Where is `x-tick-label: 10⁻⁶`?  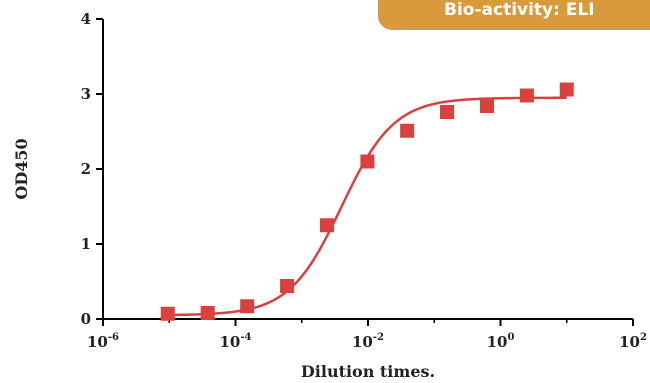
x-tick-label: 10⁻⁶ is located at coordinates (103, 341).